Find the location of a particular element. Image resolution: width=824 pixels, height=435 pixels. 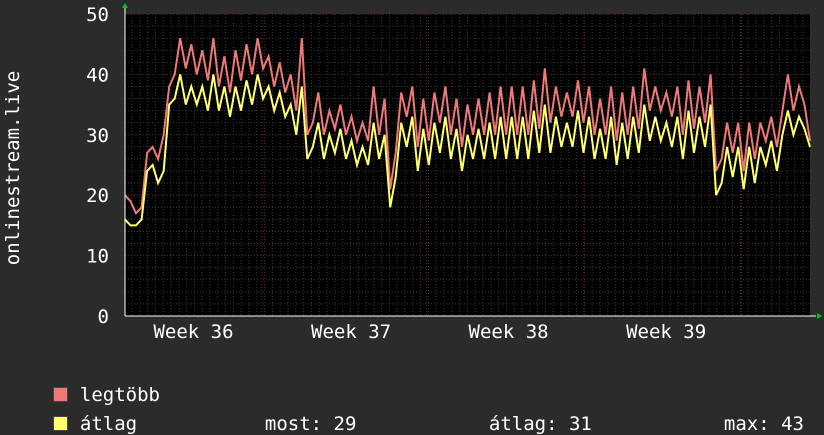

y-axis-label: onlinestream.live is located at coordinates (13, 168).